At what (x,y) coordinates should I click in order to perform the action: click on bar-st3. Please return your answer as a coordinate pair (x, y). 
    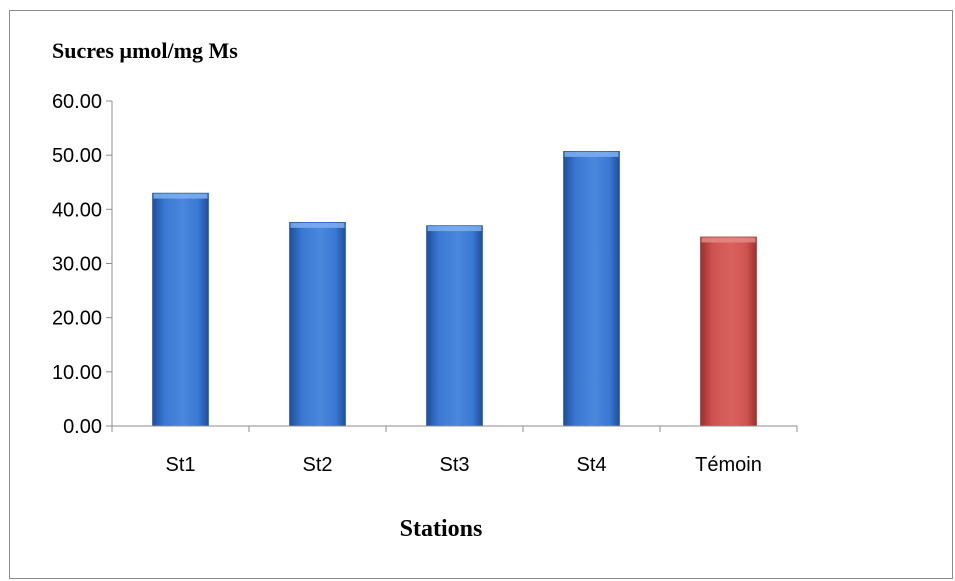
    Looking at the image, I should click on (455, 326).